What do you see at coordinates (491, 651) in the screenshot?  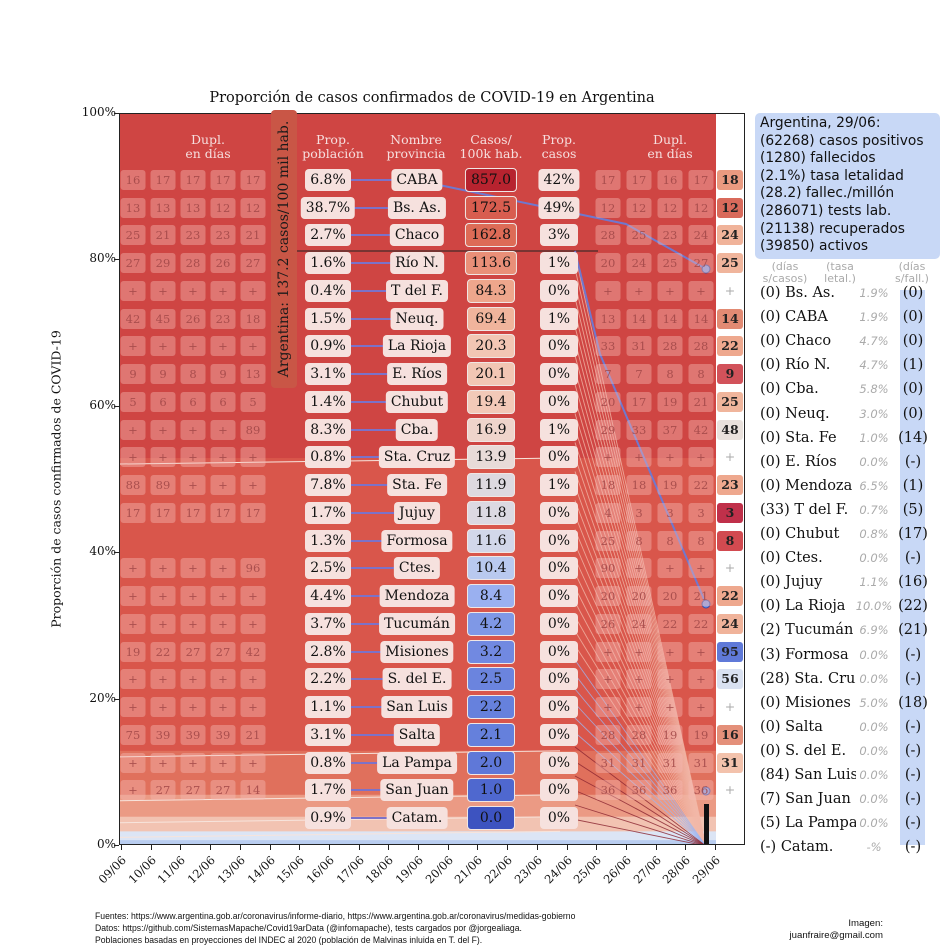 I see `casos-100k-value: 3.2` at bounding box center [491, 651].